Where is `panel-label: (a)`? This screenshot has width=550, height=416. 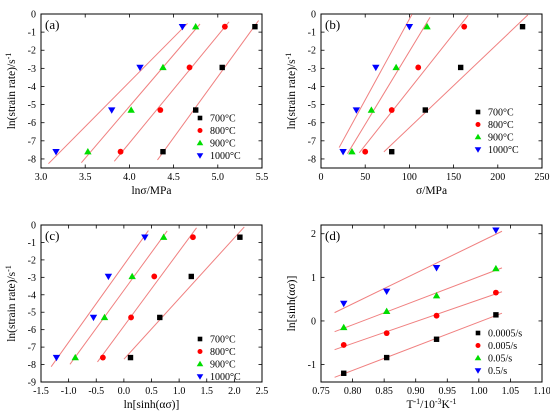
panel-label: (a) is located at coordinates (52, 24).